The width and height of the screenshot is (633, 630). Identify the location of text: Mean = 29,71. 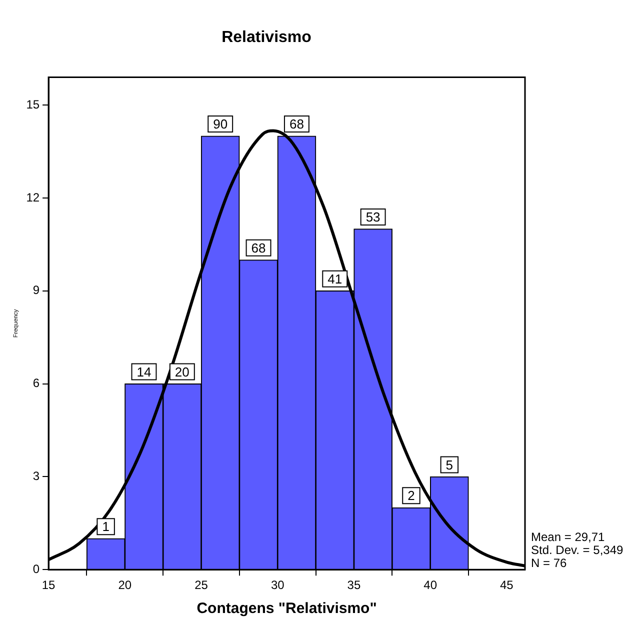
(568, 537).